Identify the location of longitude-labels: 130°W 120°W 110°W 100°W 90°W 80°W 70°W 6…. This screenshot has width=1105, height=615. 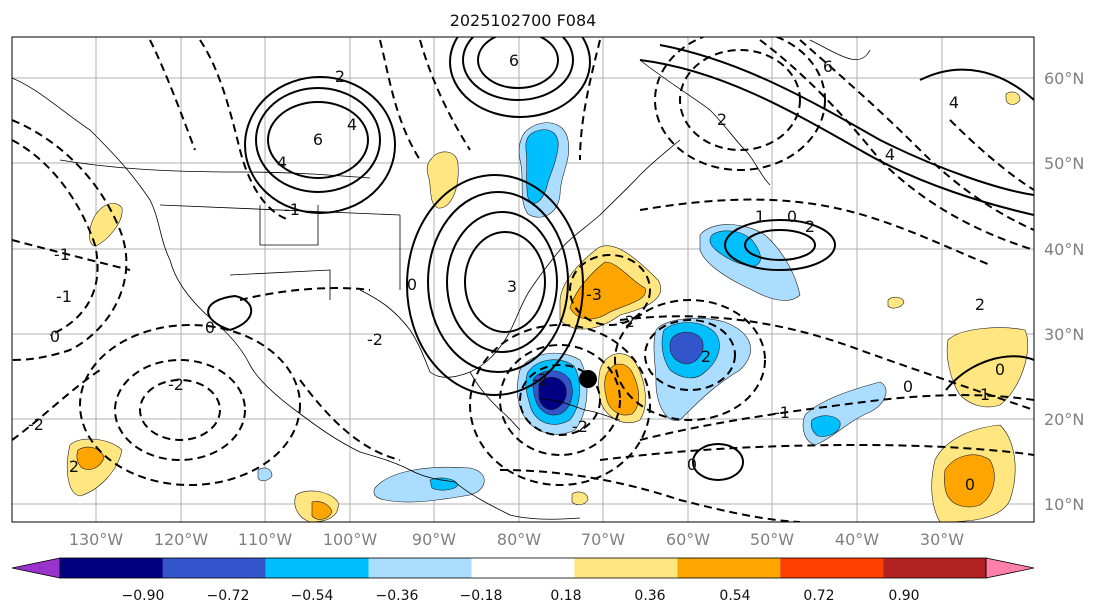
(516, 539).